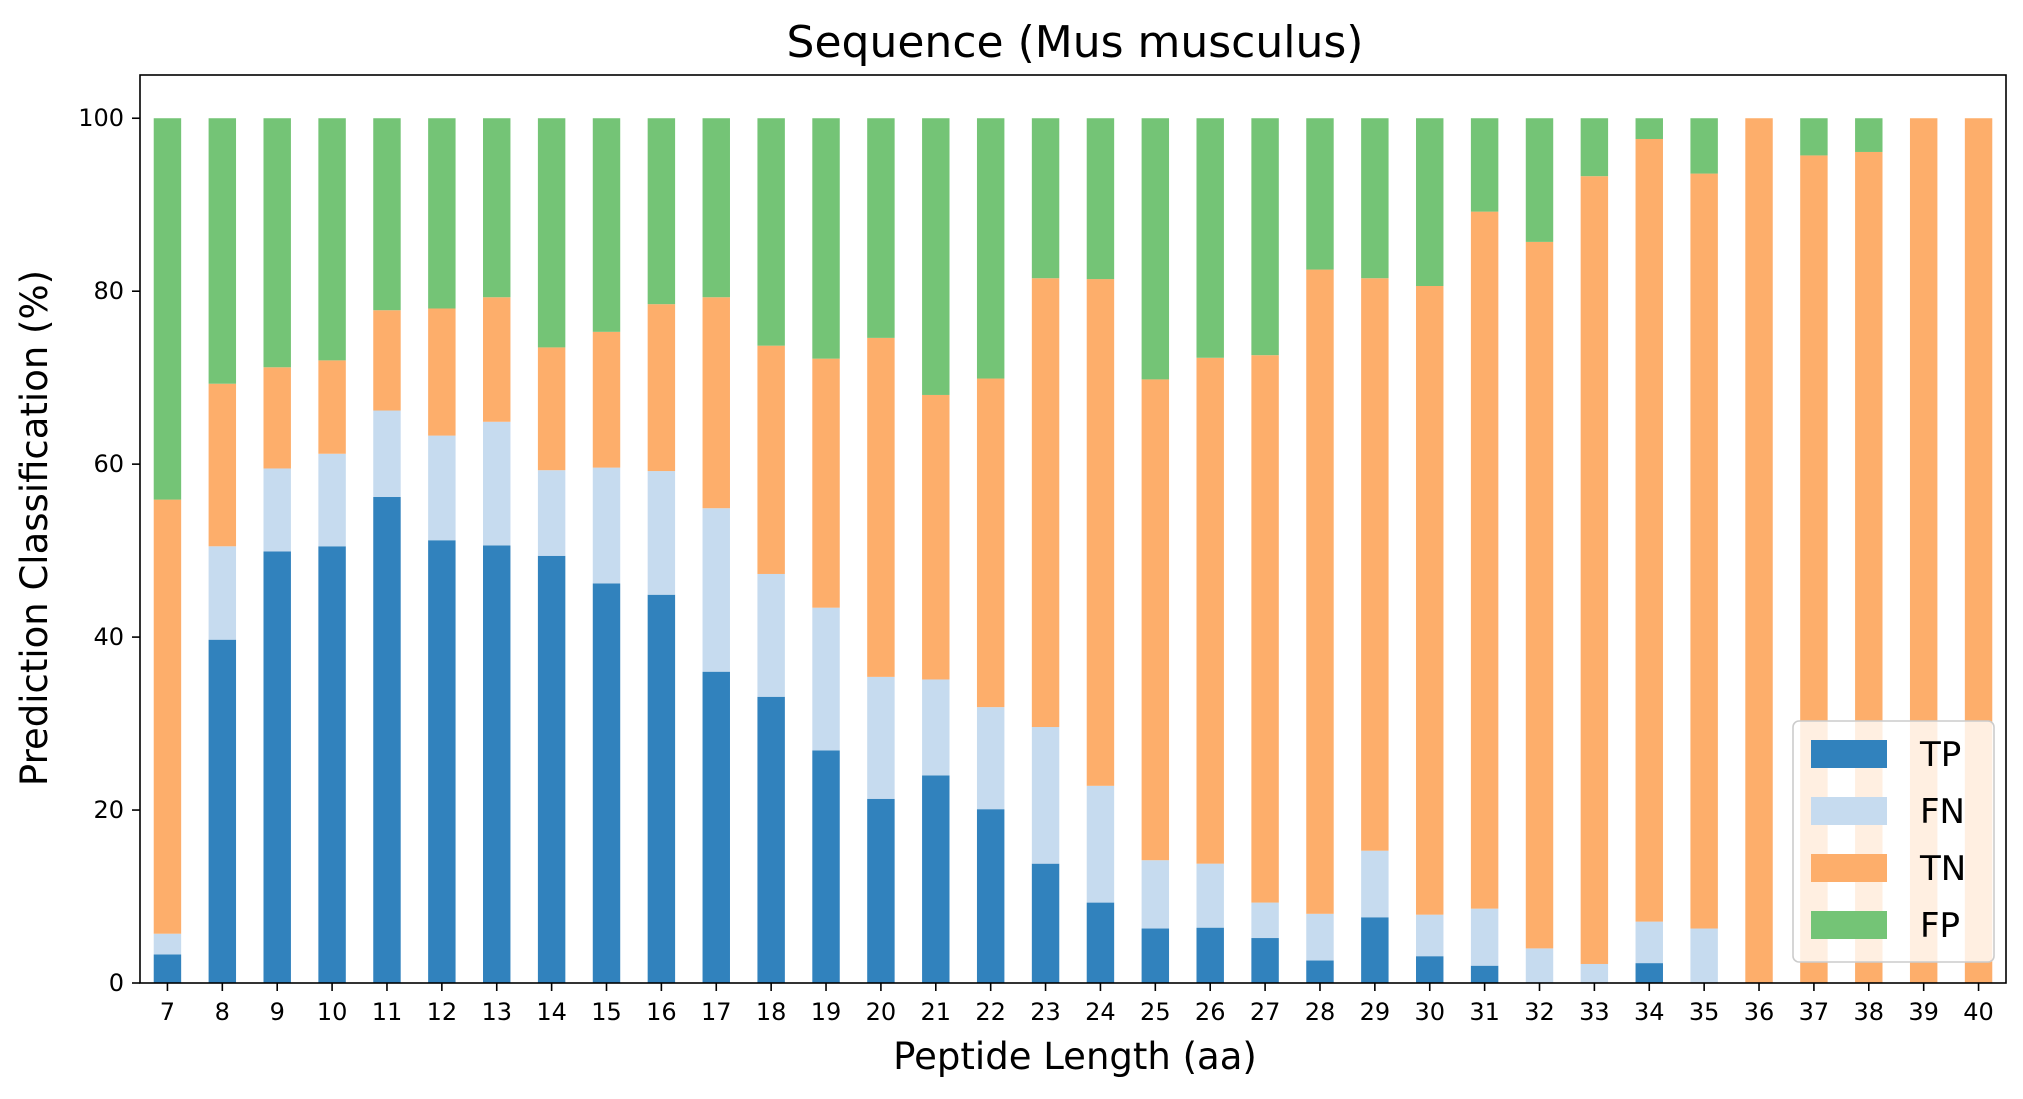 Image resolution: width=2023 pixels, height=1099 pixels. Describe the element at coordinates (771, 1012) in the screenshot. I see `x-tick-label-18: 18` at that location.